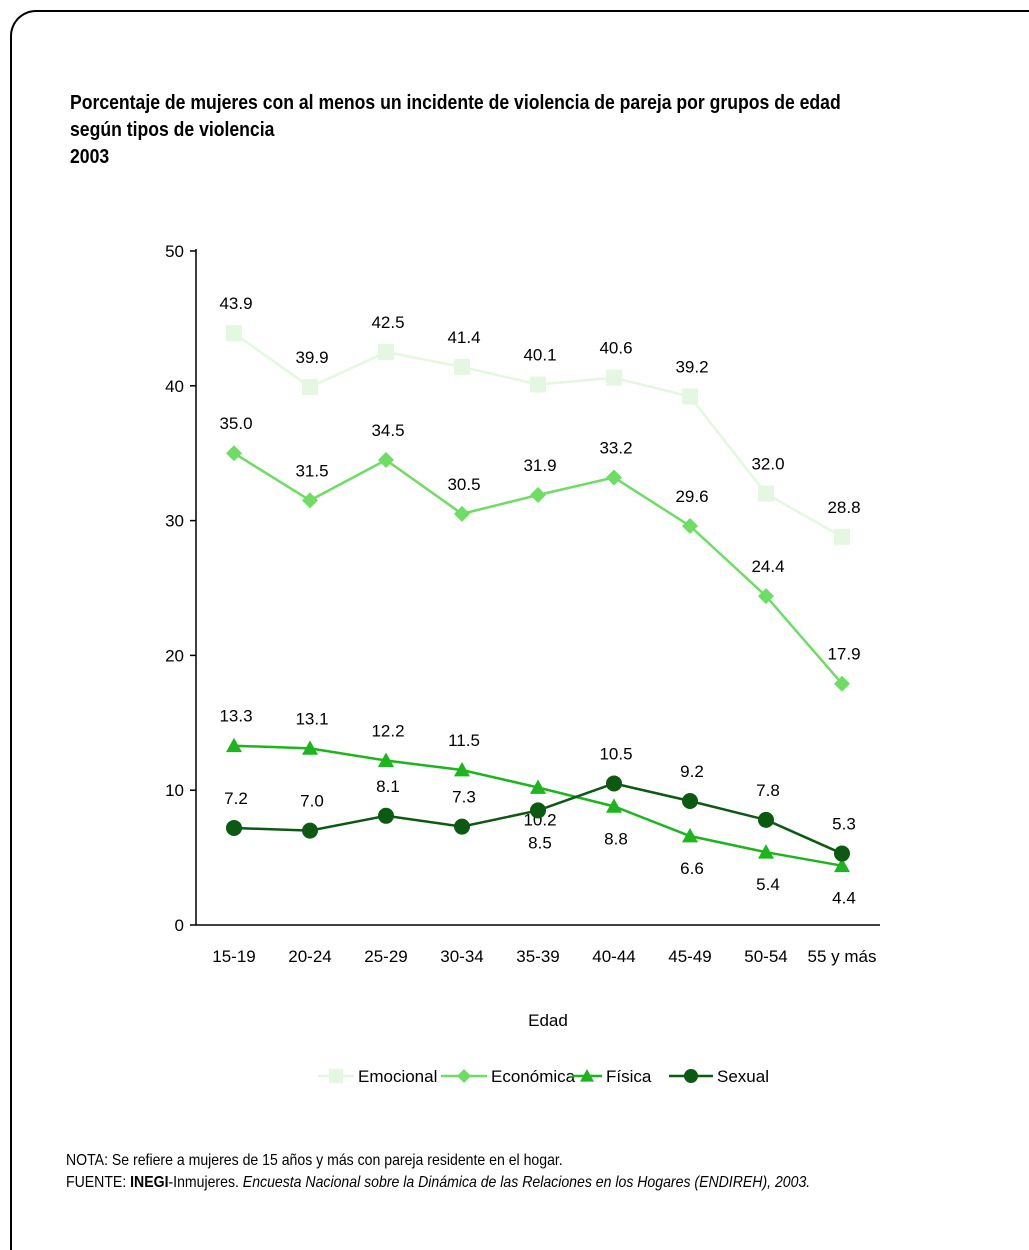  What do you see at coordinates (311, 357) in the screenshot?
I see `data-label: 39.9` at bounding box center [311, 357].